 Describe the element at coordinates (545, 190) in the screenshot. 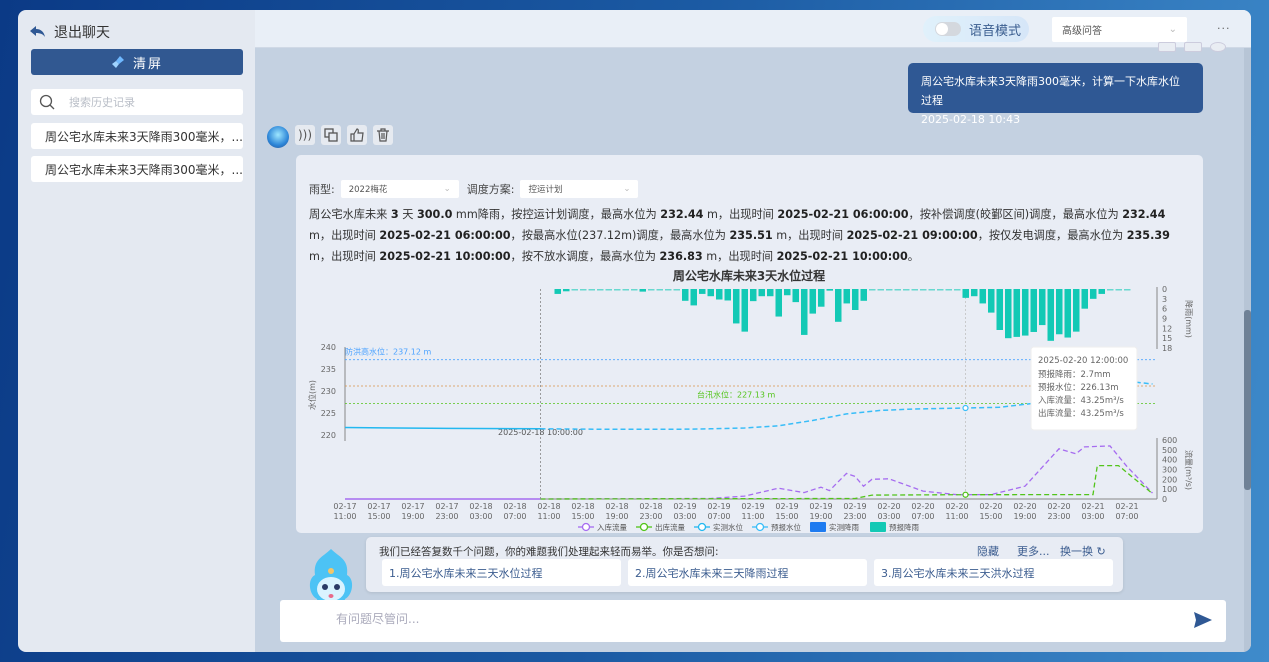

I see `scheme-value: 控运计划` at that location.